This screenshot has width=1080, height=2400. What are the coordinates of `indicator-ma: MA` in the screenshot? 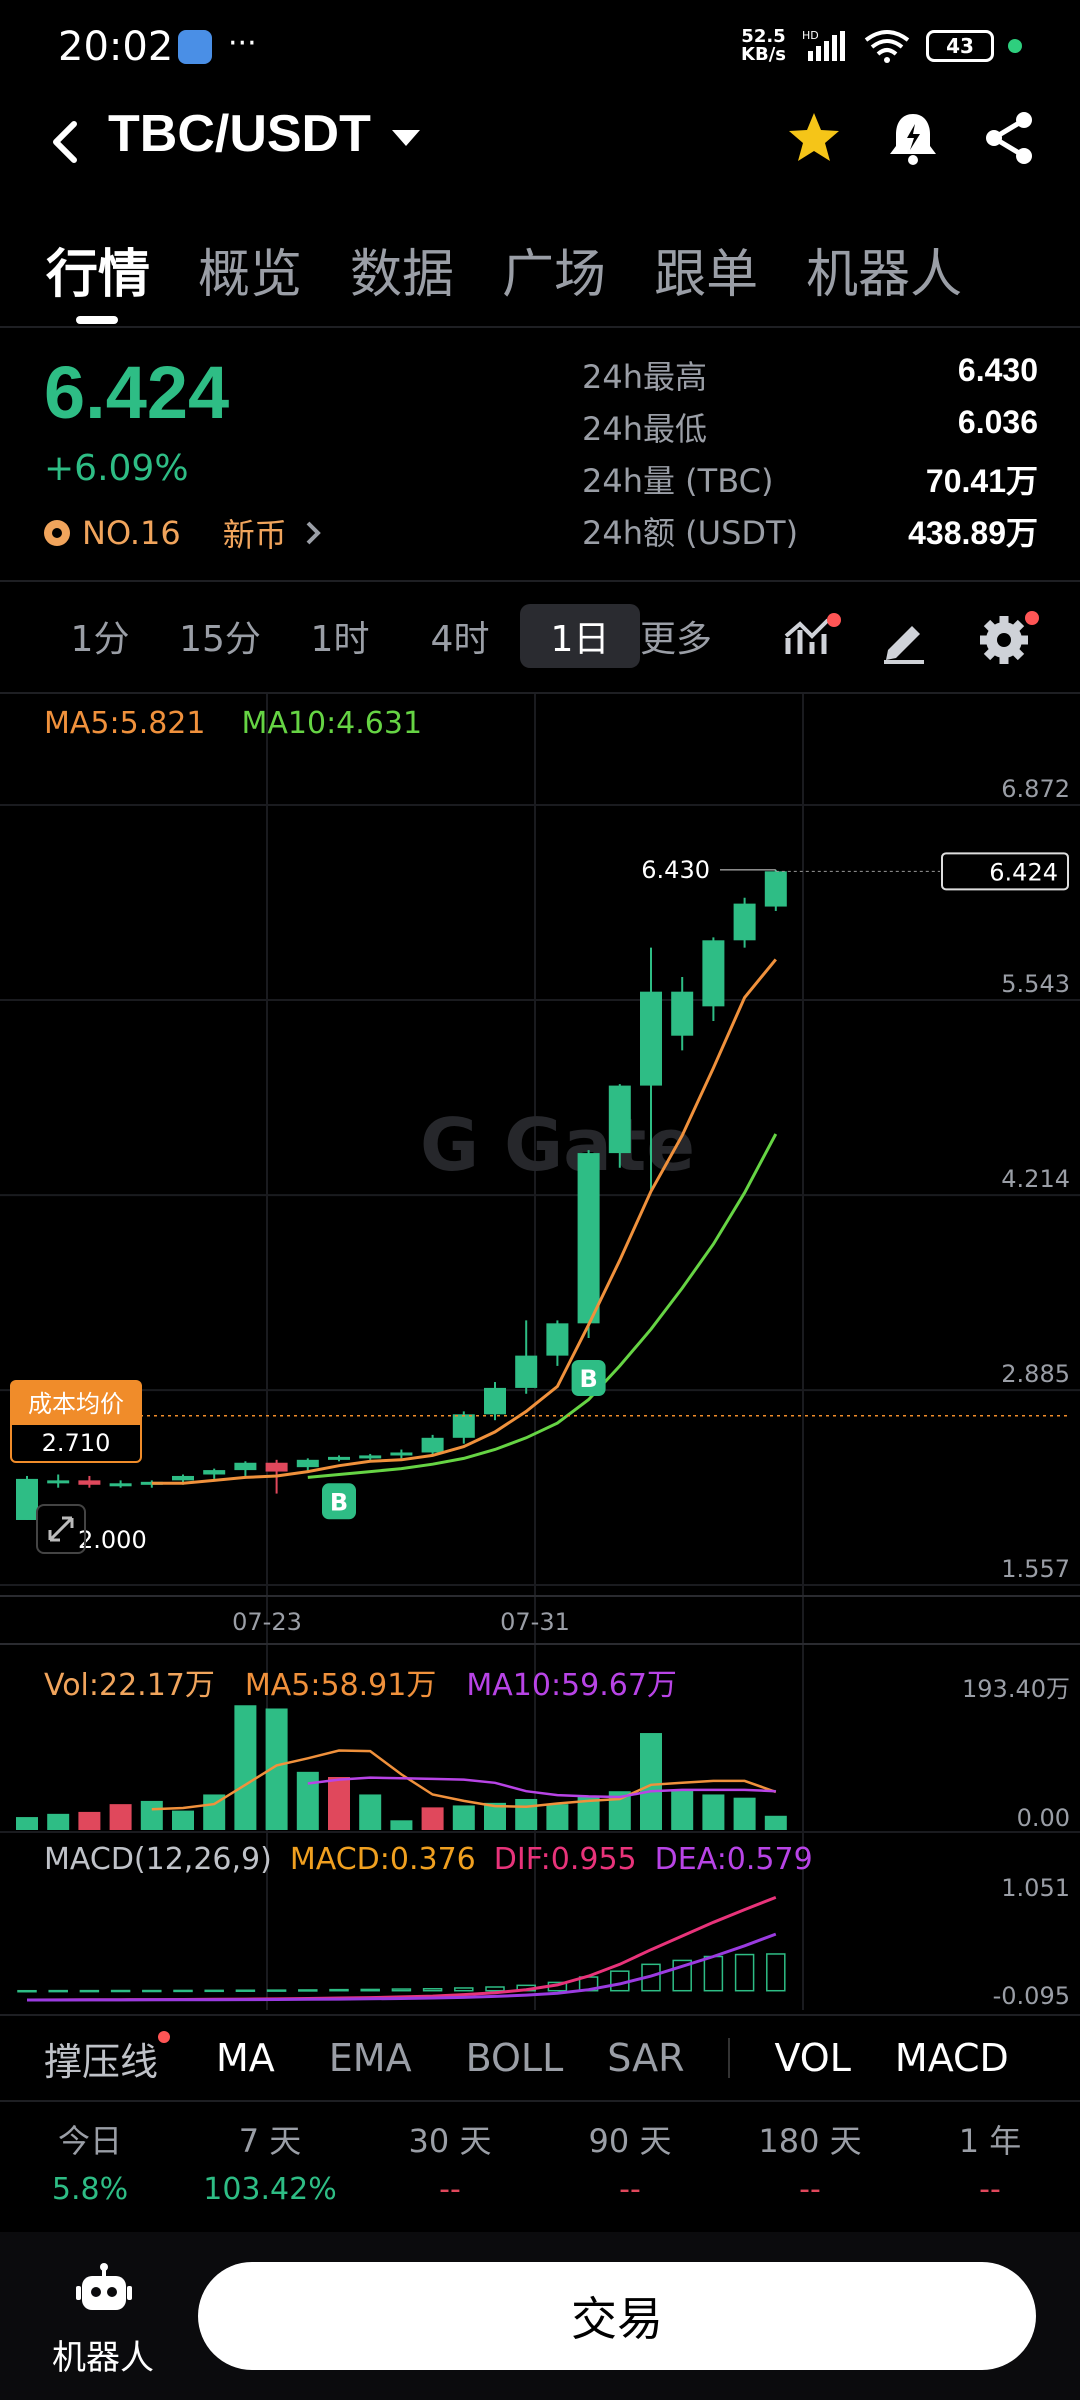 It's located at (245, 2058).